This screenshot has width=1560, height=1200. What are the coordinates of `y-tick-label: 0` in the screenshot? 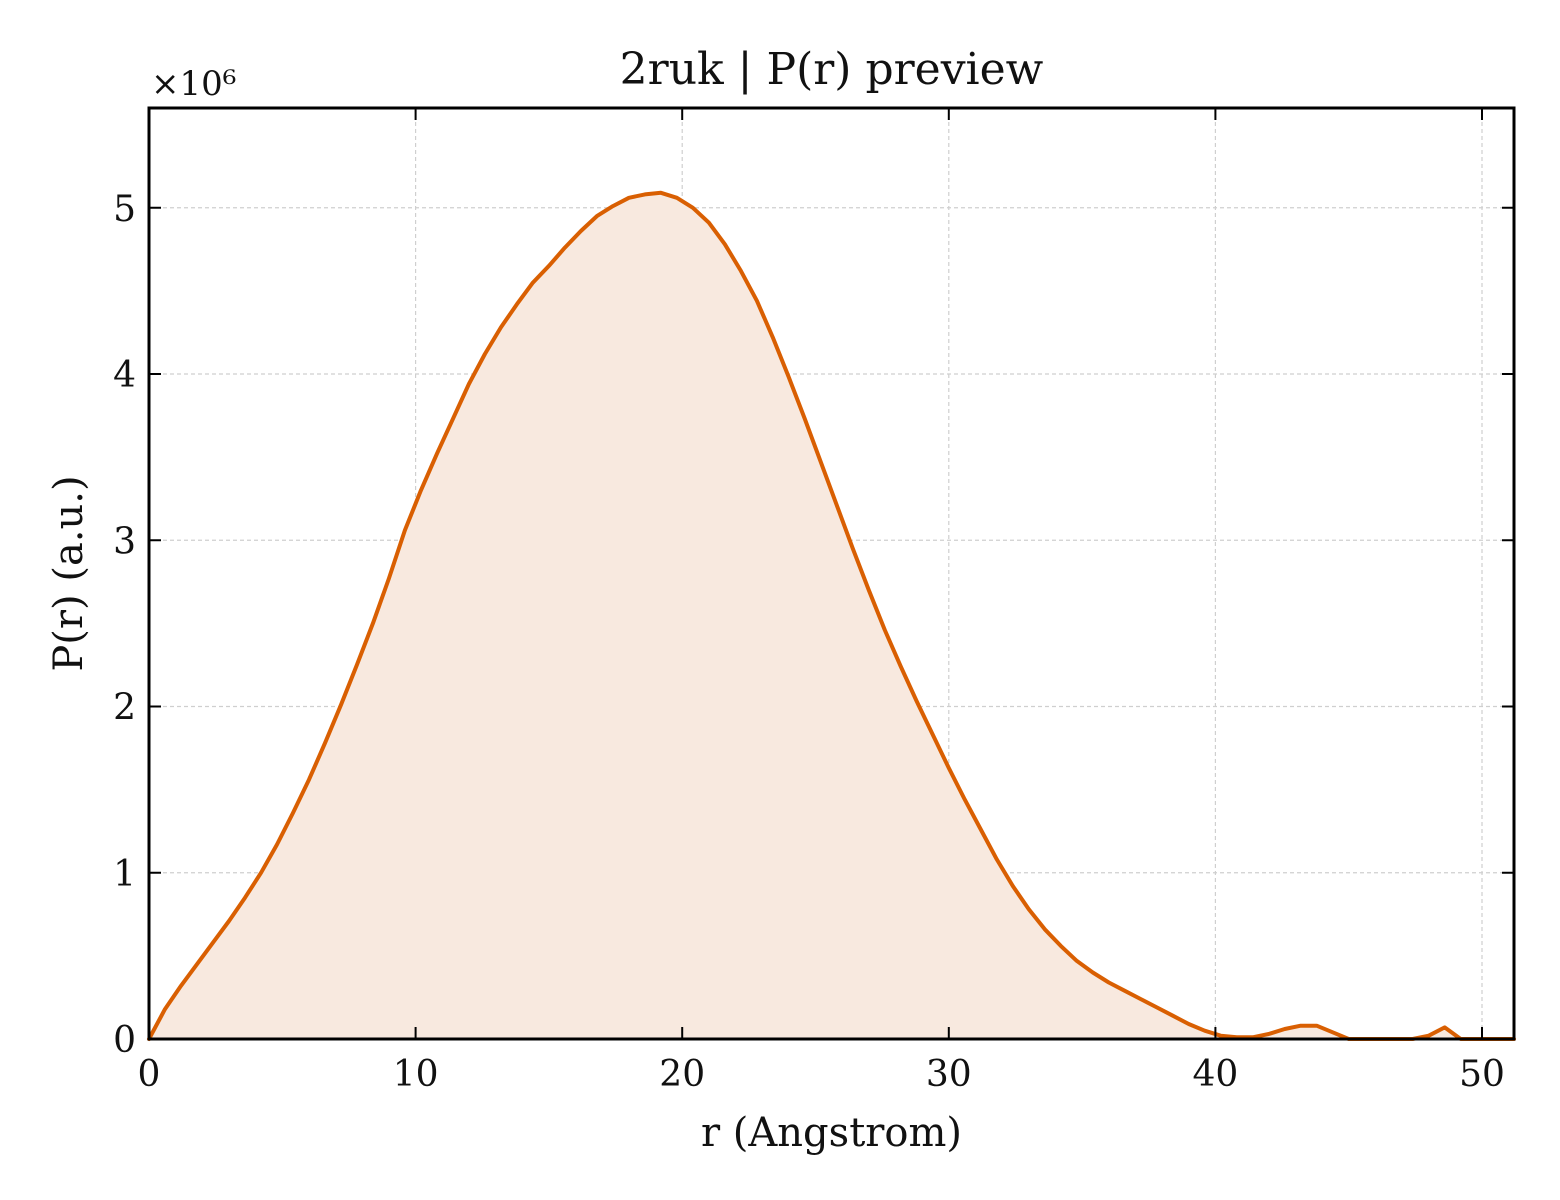 It's located at (124, 1040).